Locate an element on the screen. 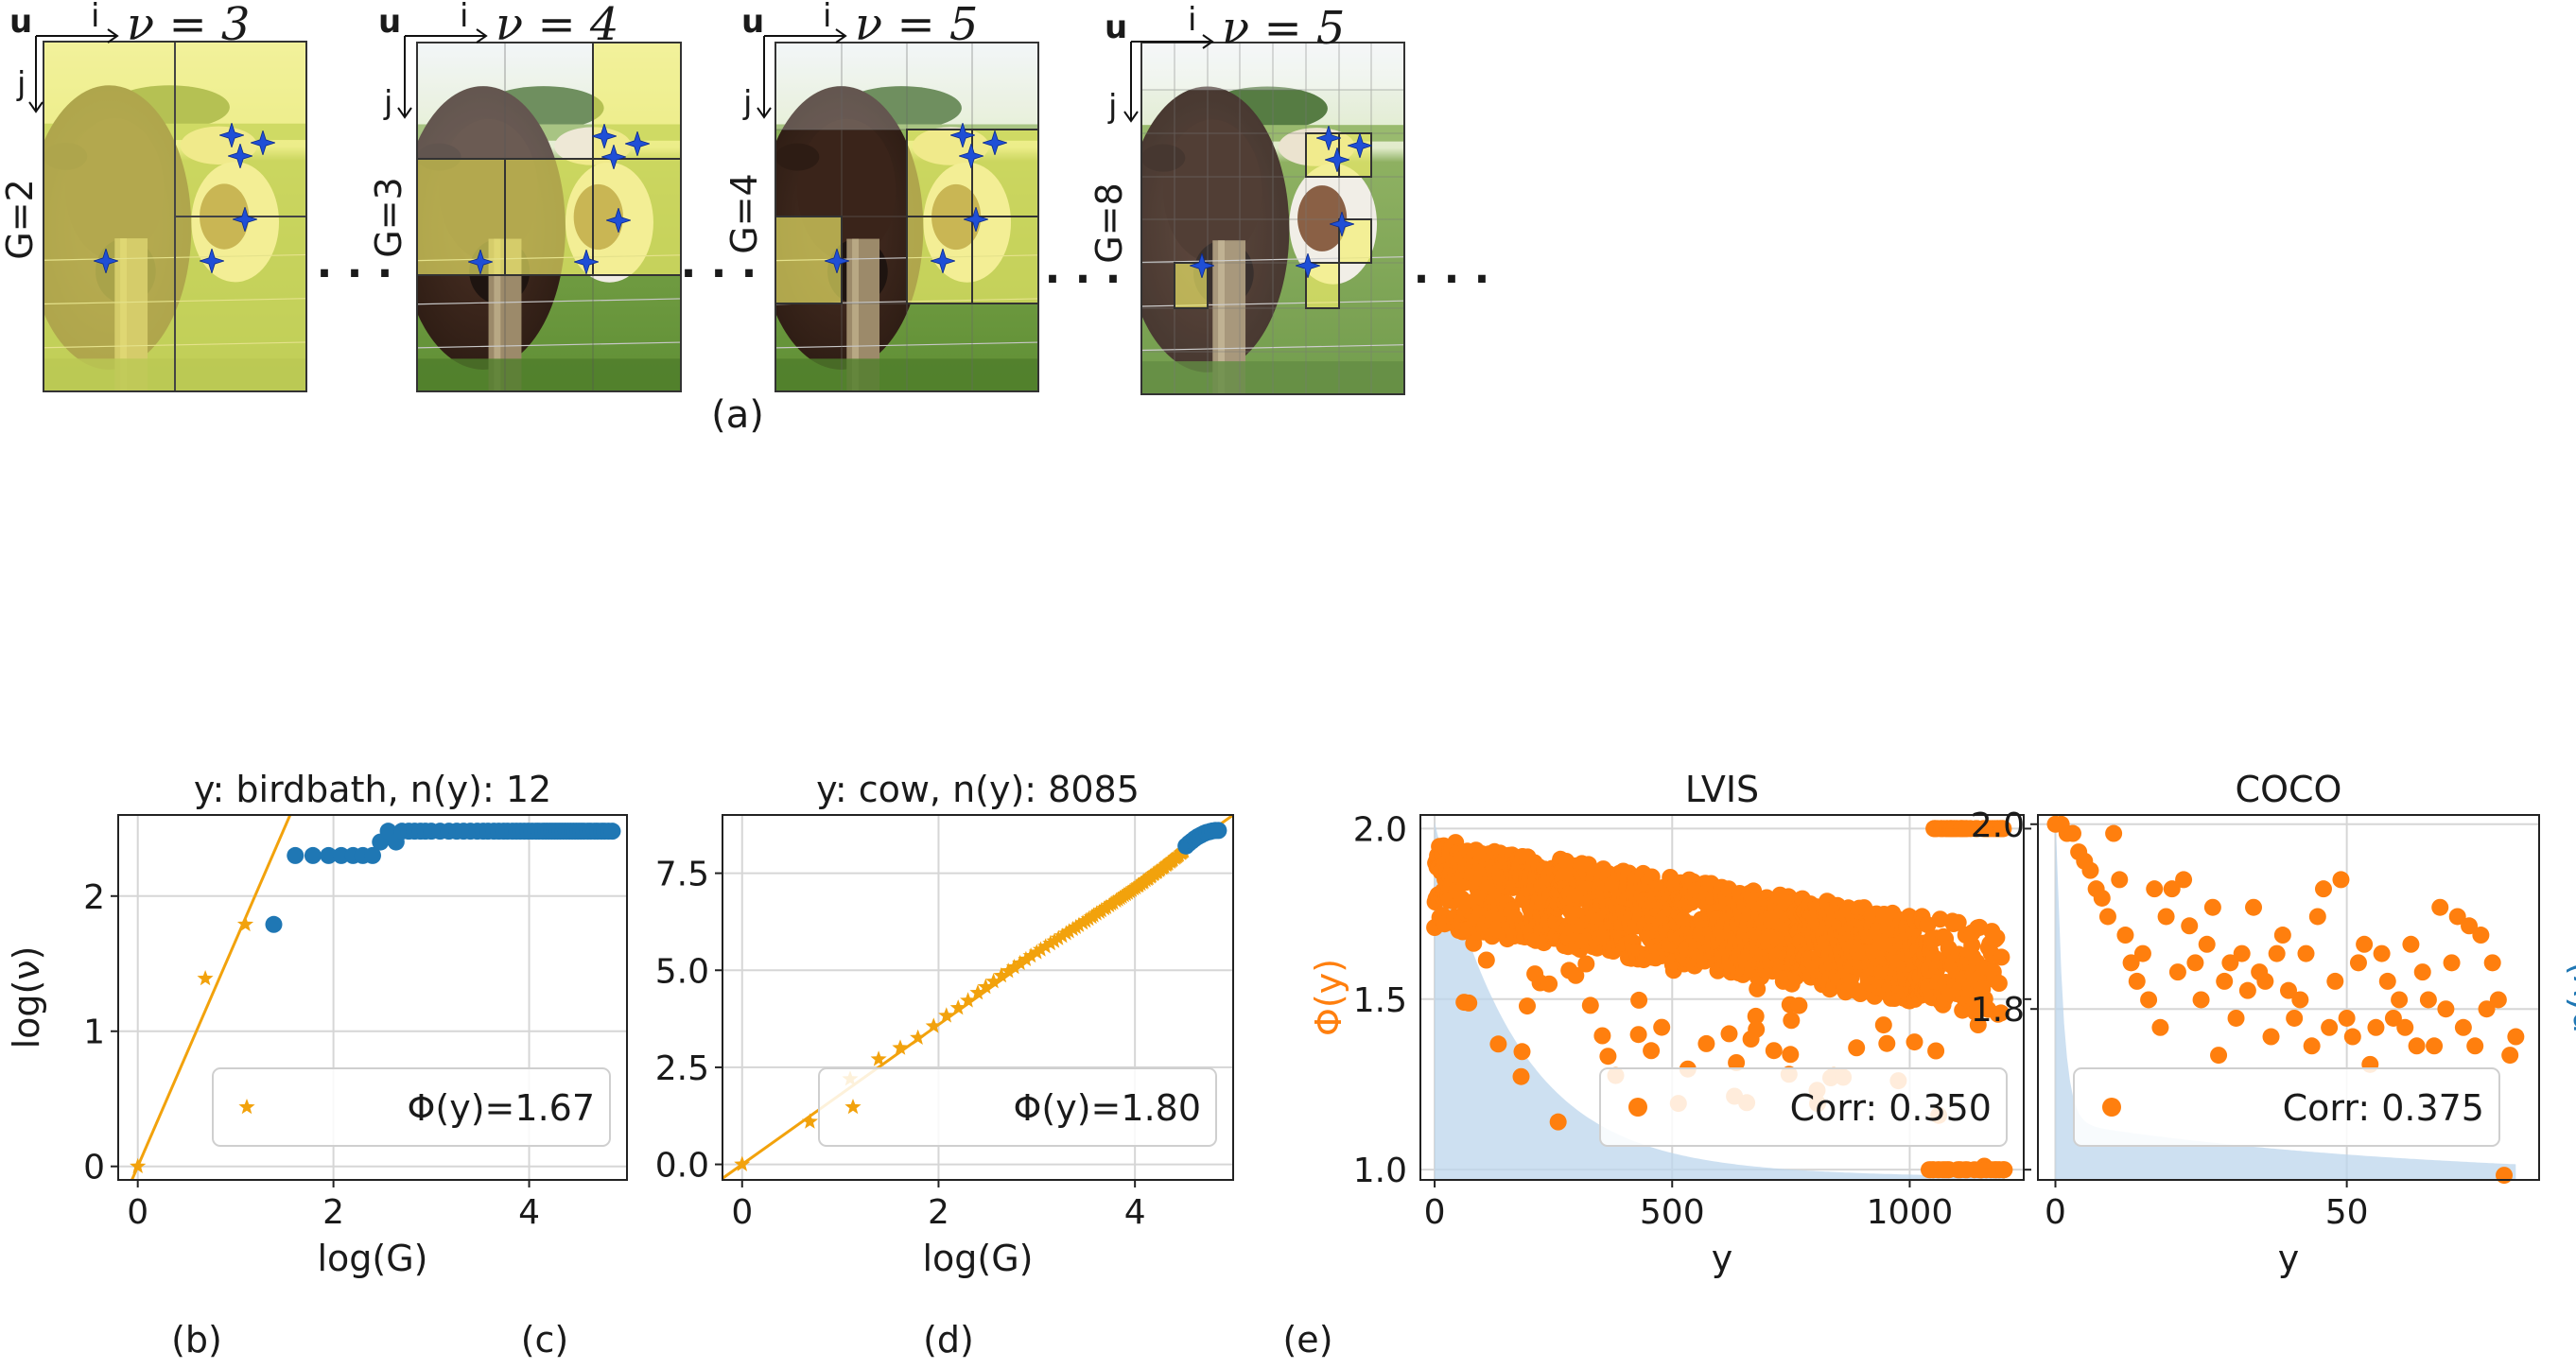 Image resolution: width=2576 pixels, height=1369 pixels. legend-label: Φ(y)=1.80 is located at coordinates (1108, 1108).